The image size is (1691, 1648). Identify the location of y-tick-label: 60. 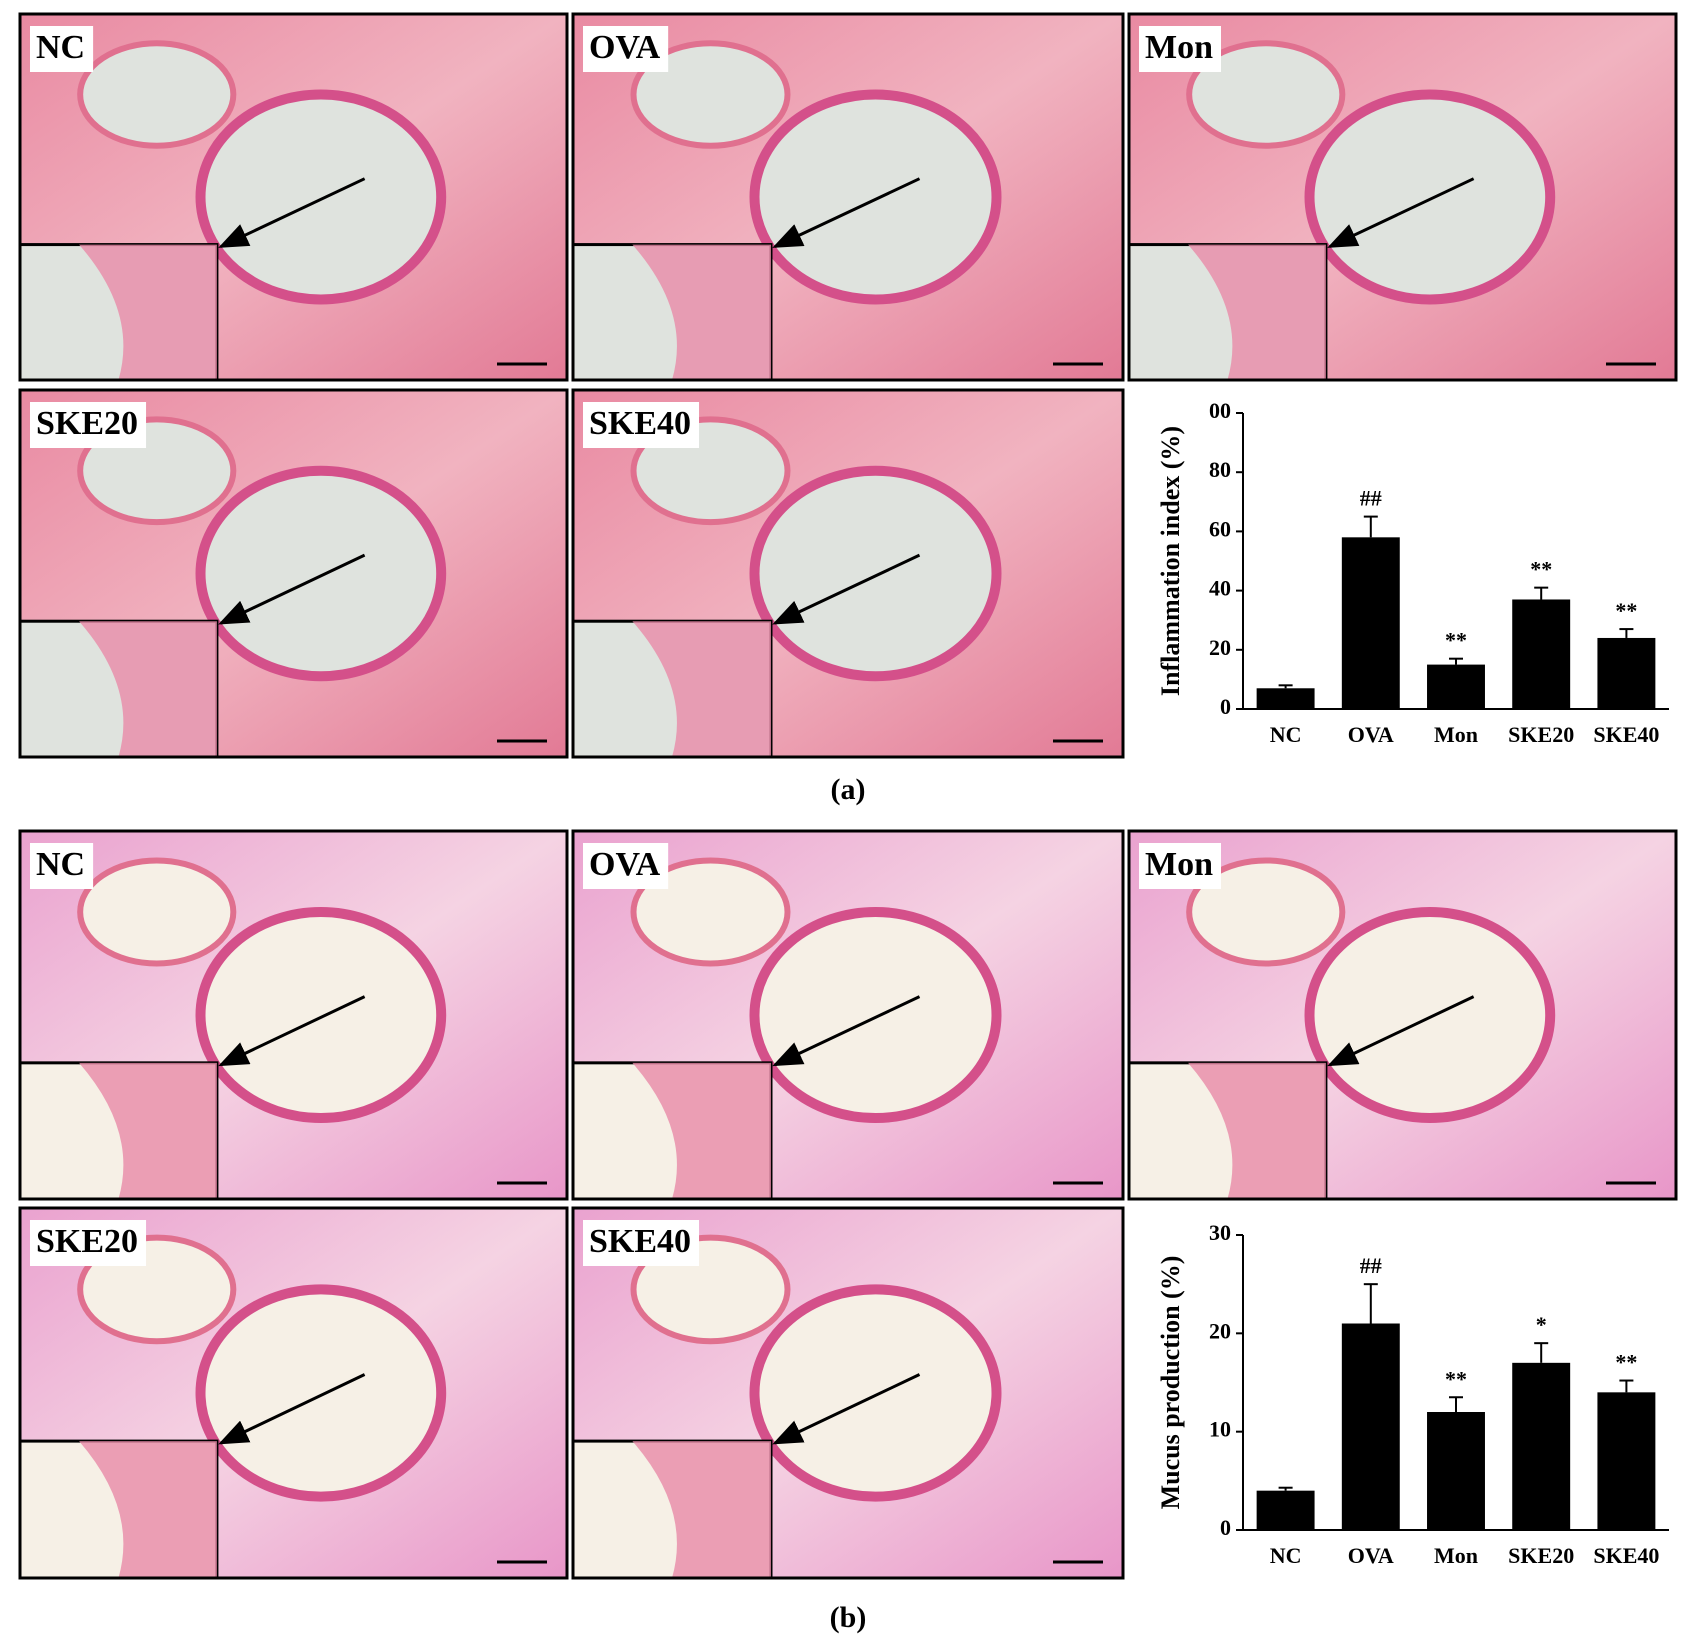
(1220, 528).